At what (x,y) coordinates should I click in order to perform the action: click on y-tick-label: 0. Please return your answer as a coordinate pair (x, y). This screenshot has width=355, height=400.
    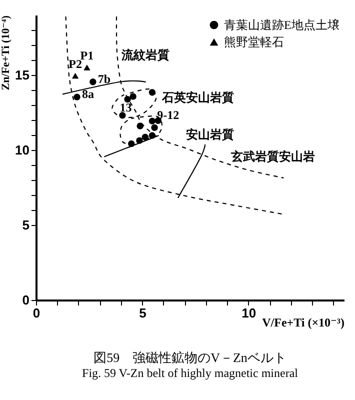
    Looking at the image, I should click on (26, 300).